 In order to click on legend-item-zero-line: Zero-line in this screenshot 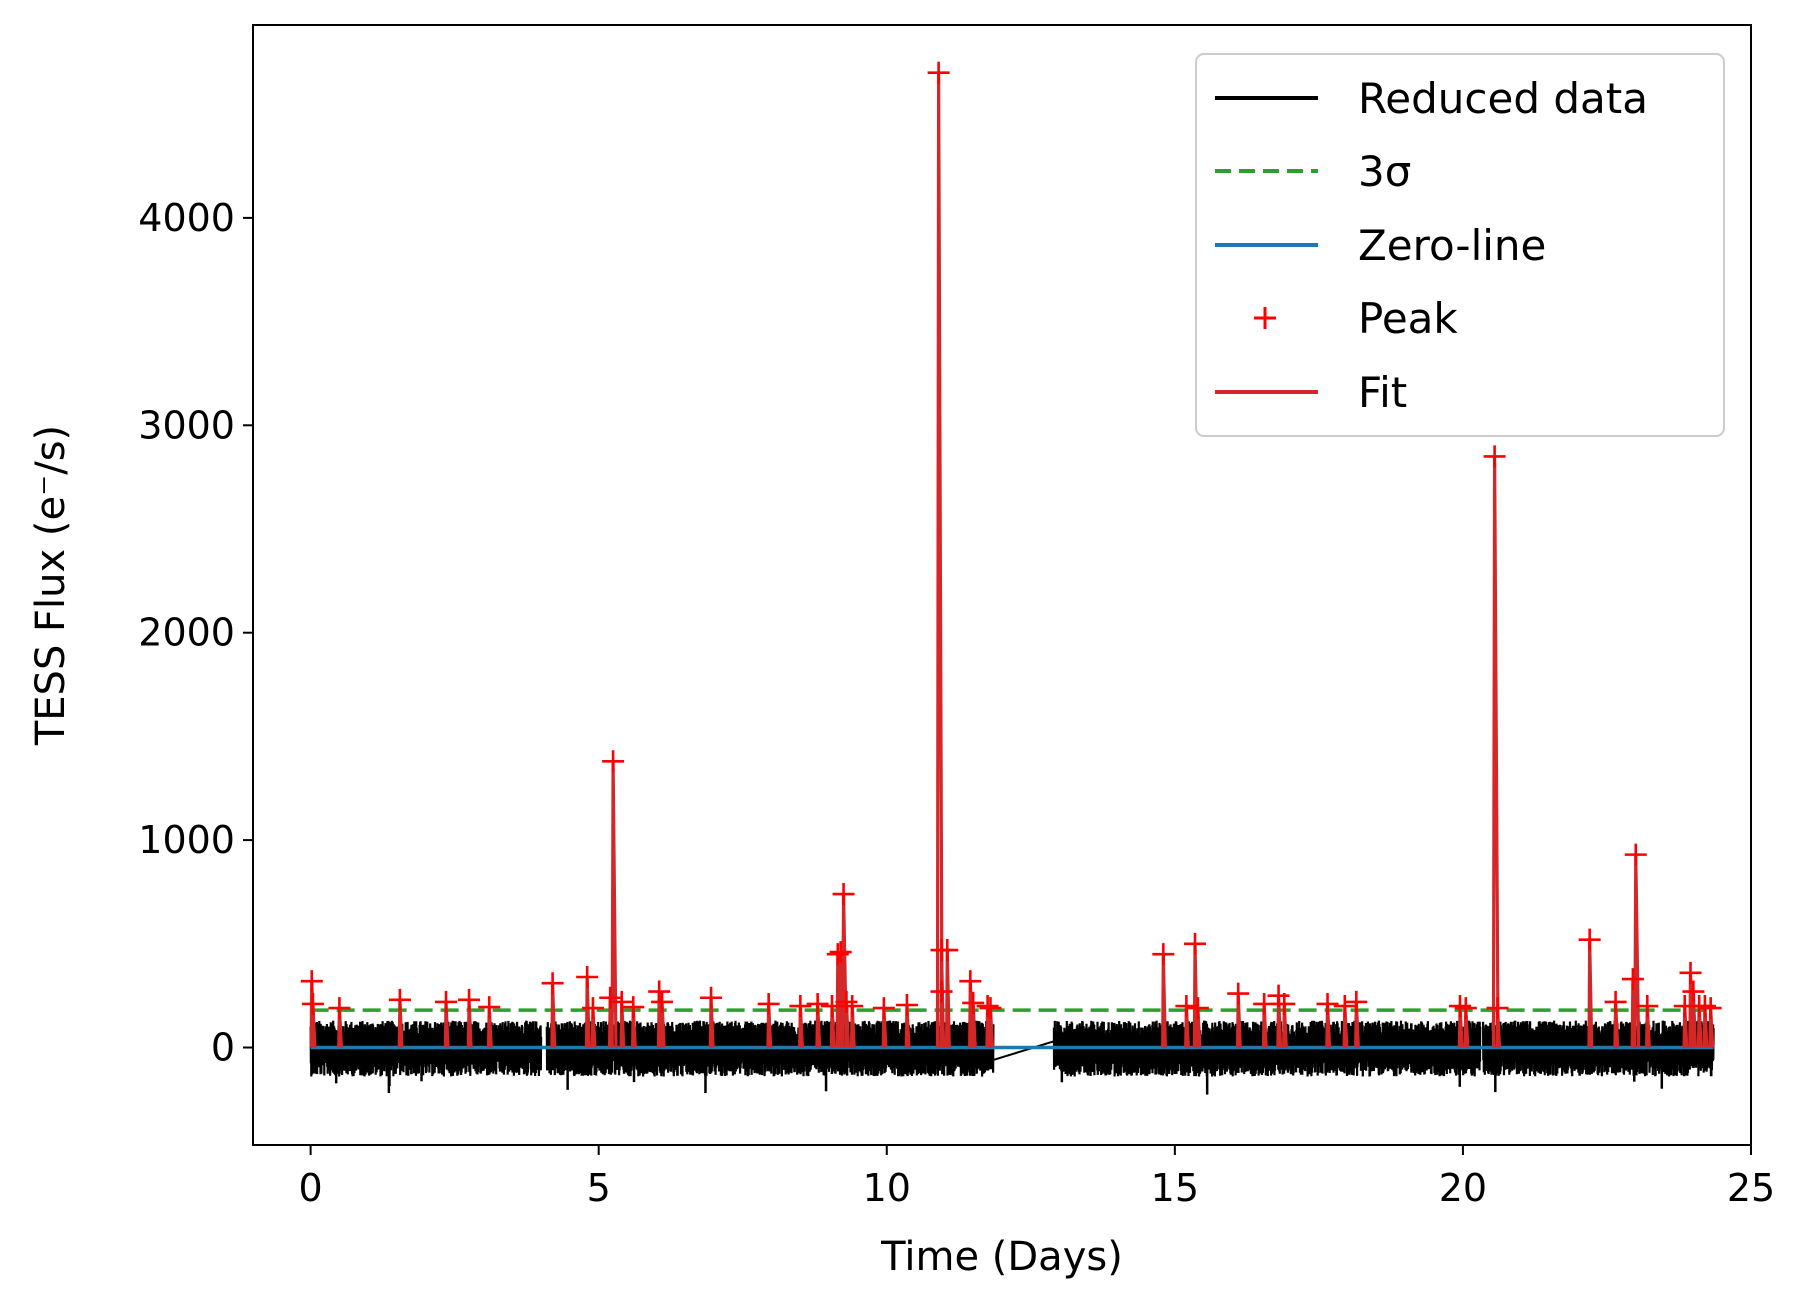, I will do `click(1380, 245)`.